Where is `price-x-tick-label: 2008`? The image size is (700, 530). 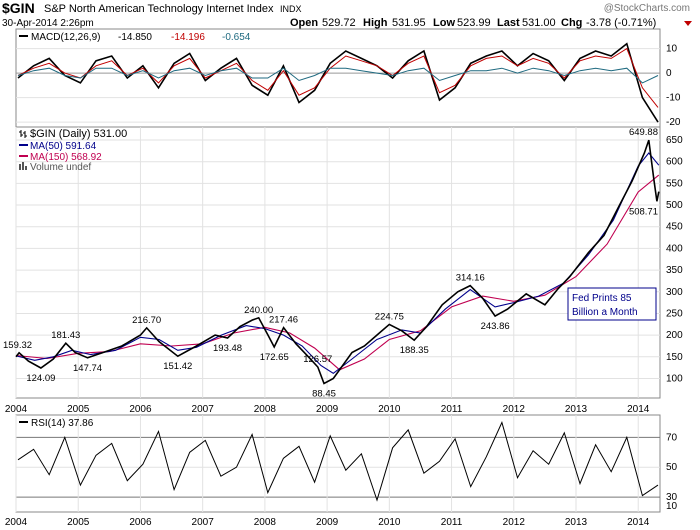 price-x-tick-label: 2008 is located at coordinates (265, 409).